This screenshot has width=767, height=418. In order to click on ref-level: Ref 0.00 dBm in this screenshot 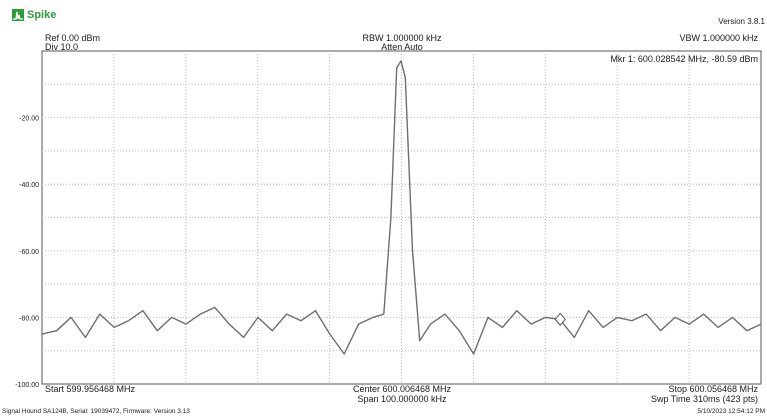, I will do `click(73, 38)`.